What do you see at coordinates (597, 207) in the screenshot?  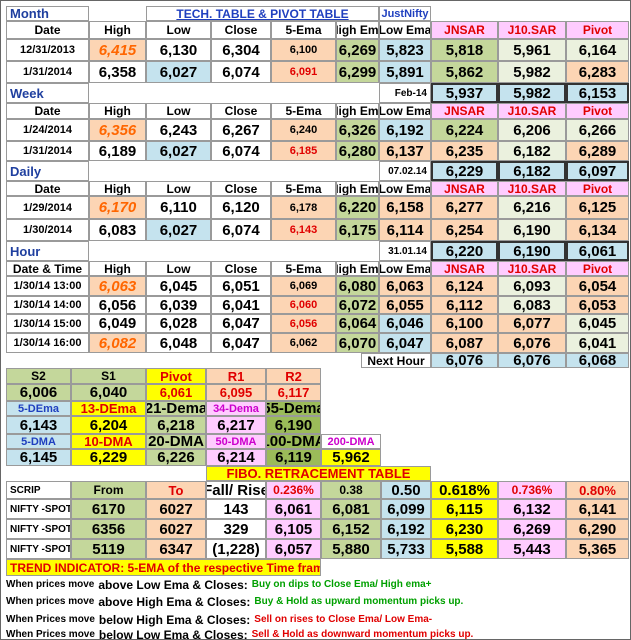 I see `cell: 6,125` at bounding box center [597, 207].